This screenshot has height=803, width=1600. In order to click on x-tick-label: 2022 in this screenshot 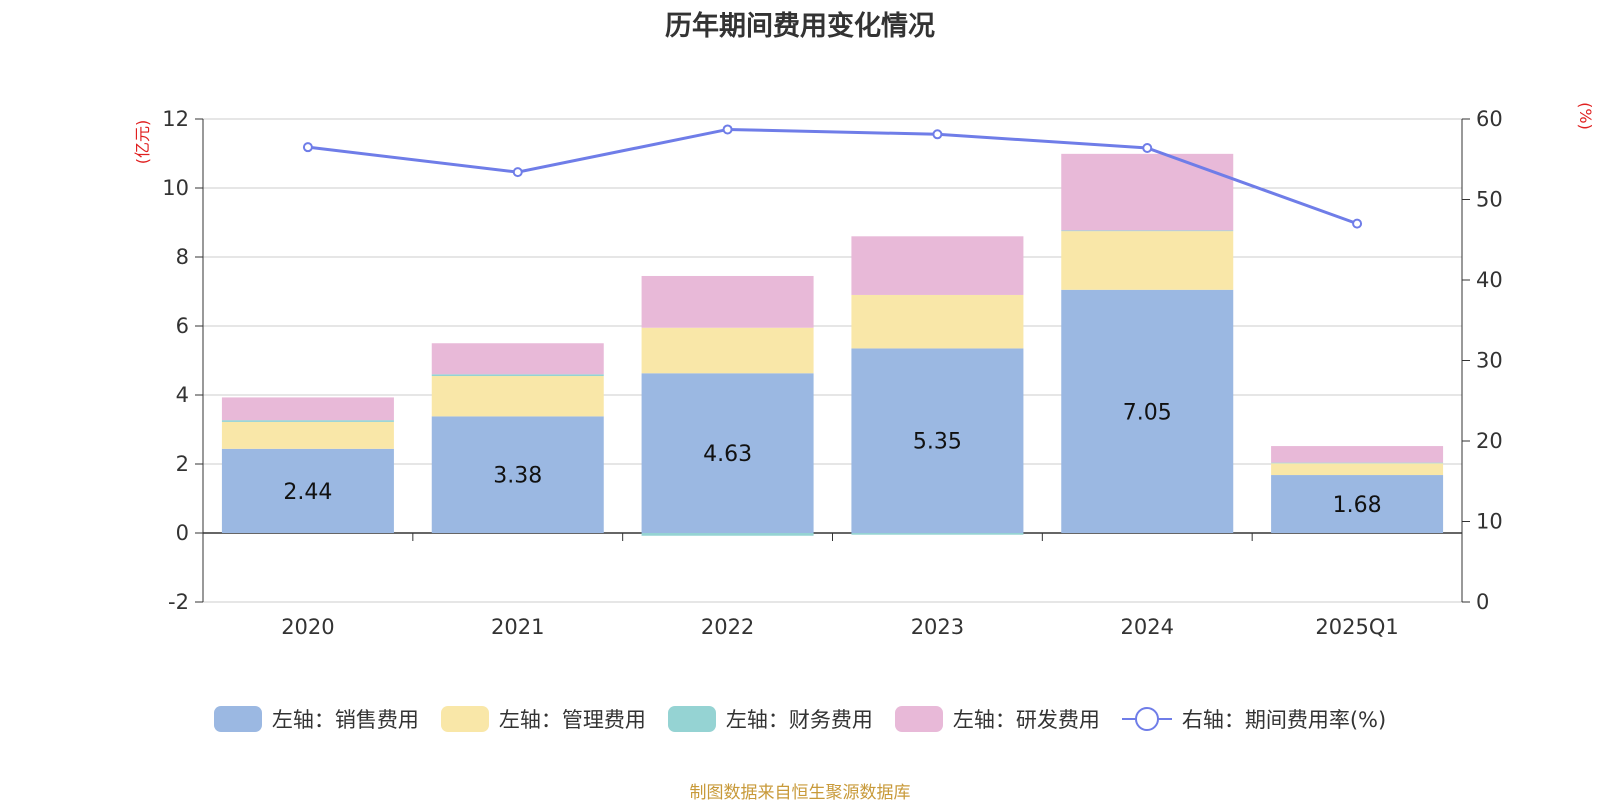, I will do `click(727, 627)`.